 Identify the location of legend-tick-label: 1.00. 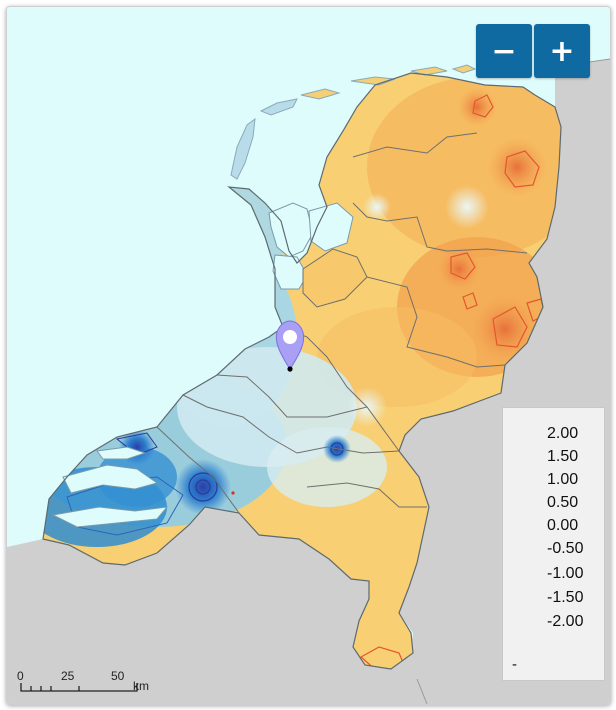
(563, 479).